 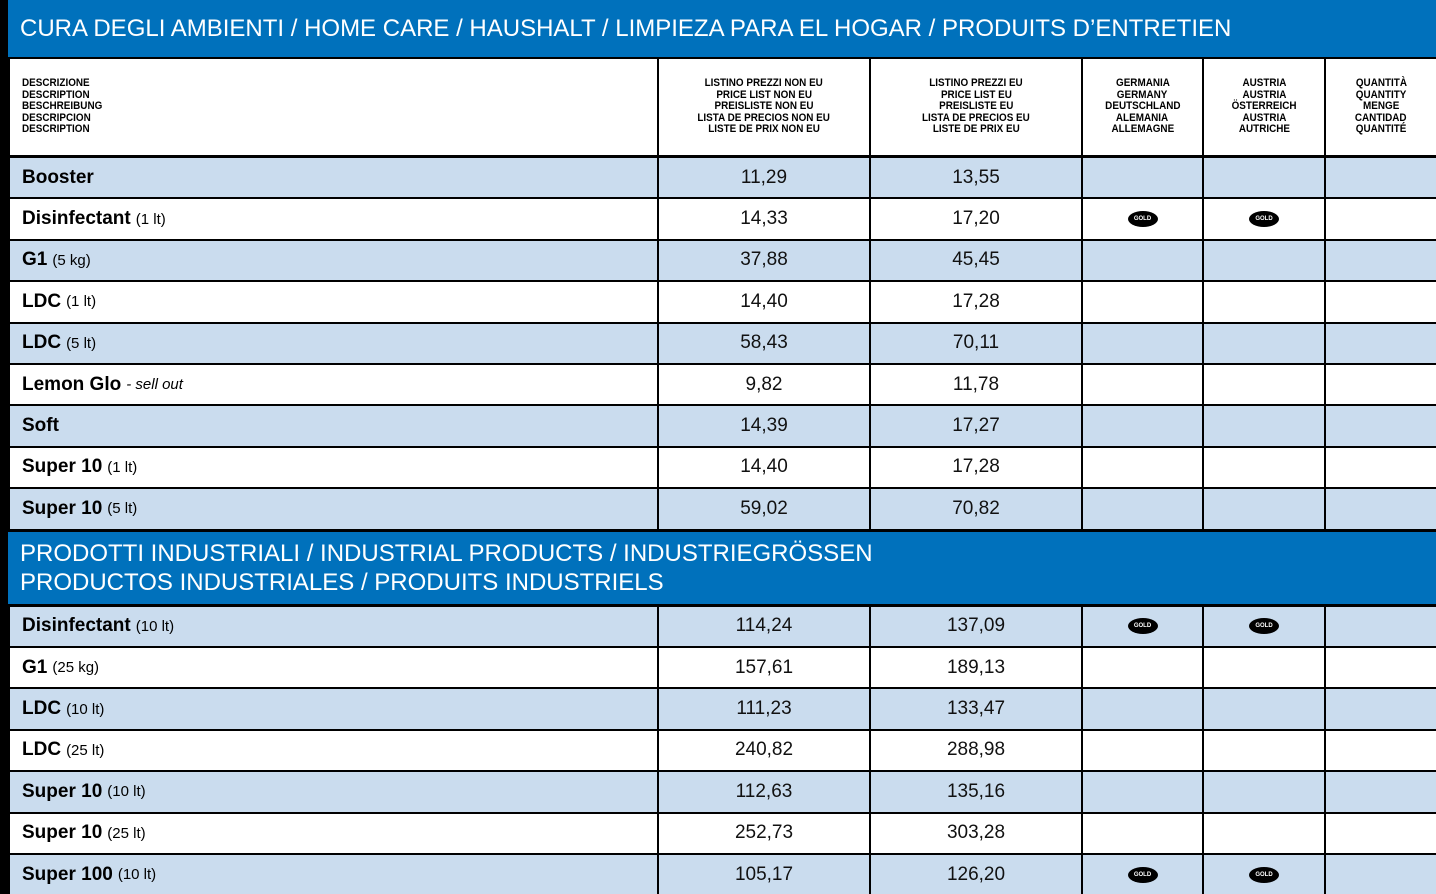 I want to click on header-line: LISTA DE PRECIOS NON EU, so click(x=764, y=117).